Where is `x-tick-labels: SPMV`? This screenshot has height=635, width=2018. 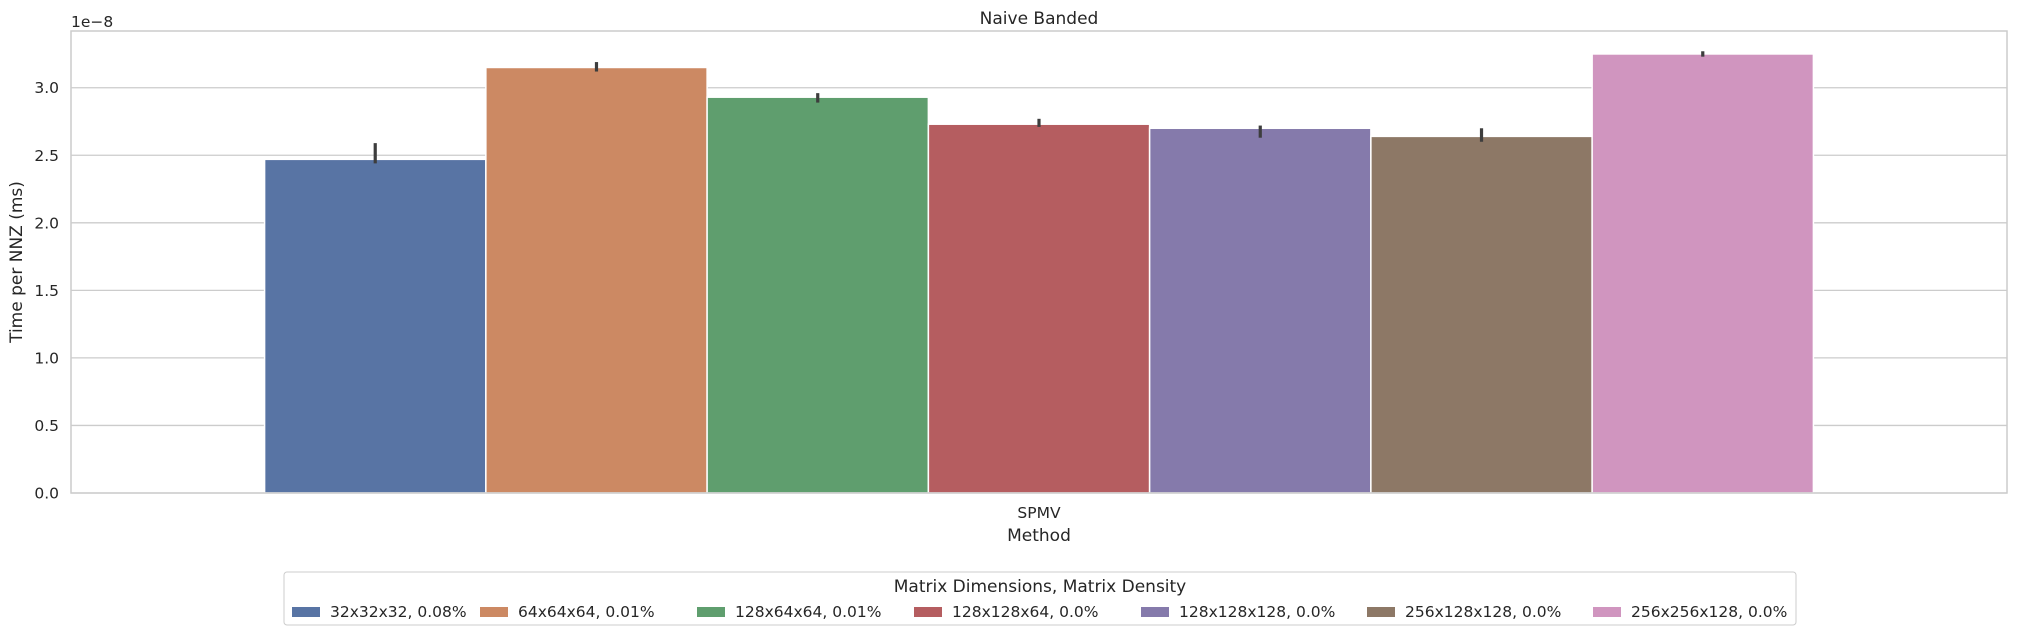 x-tick-labels: SPMV is located at coordinates (1039, 513).